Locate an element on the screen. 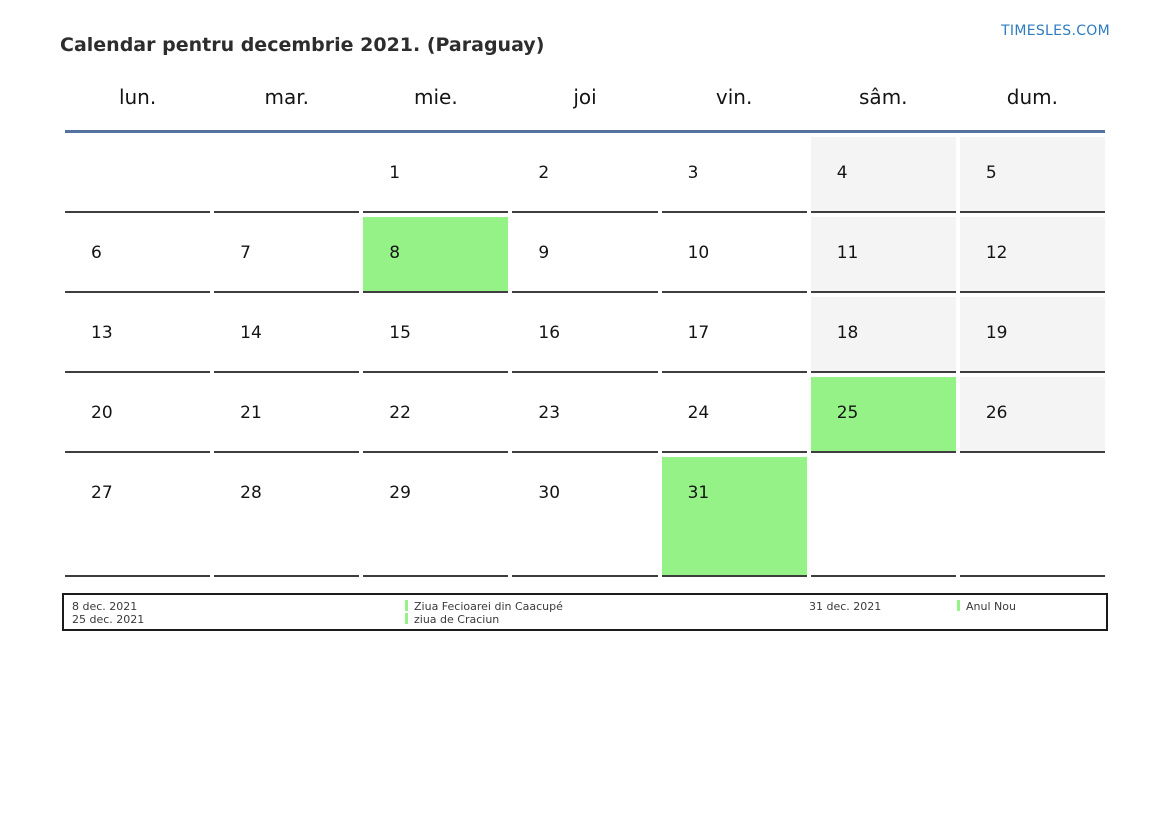 The image size is (1169, 827). legend-names-group2: Anul Nou is located at coordinates (986, 606).